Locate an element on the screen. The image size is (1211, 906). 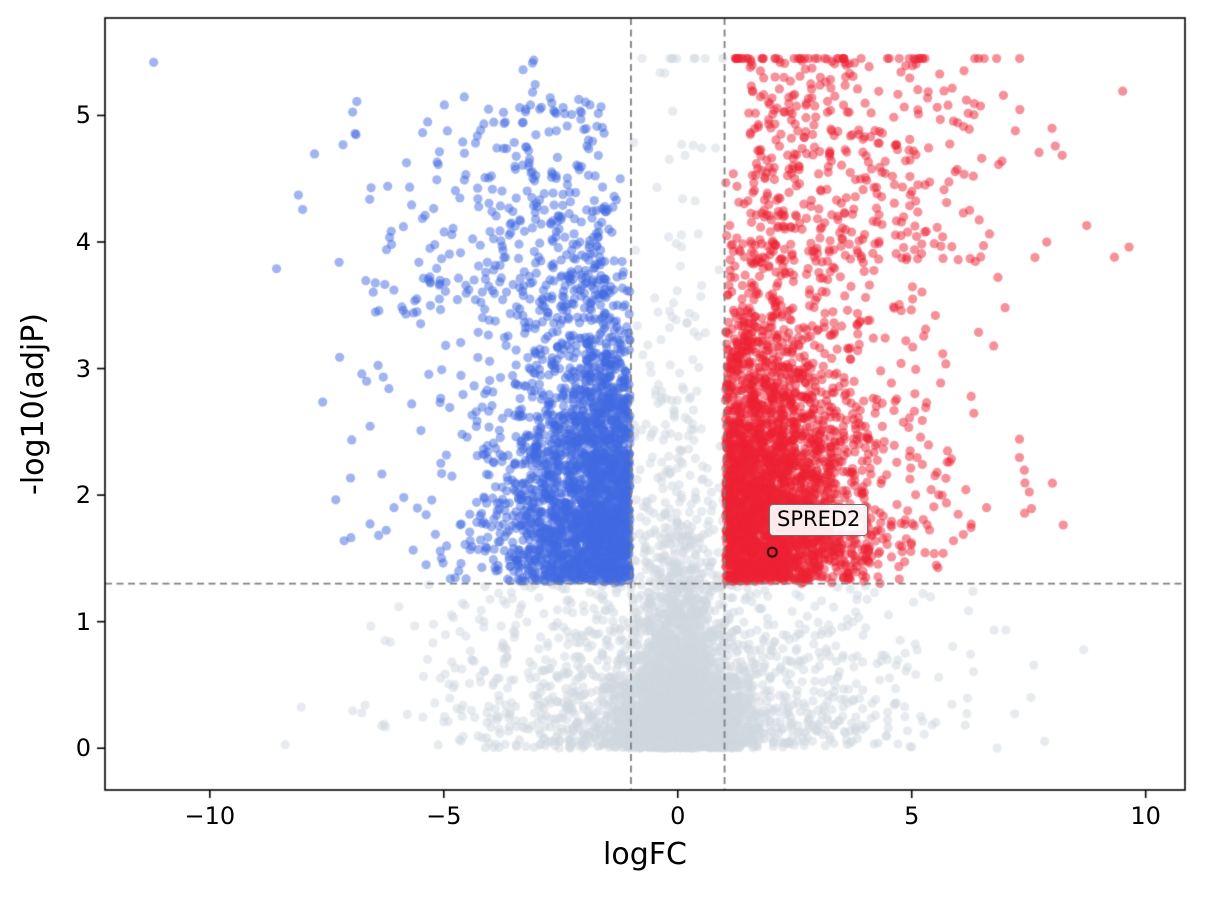
x-tick-label: 5 is located at coordinates (912, 816).